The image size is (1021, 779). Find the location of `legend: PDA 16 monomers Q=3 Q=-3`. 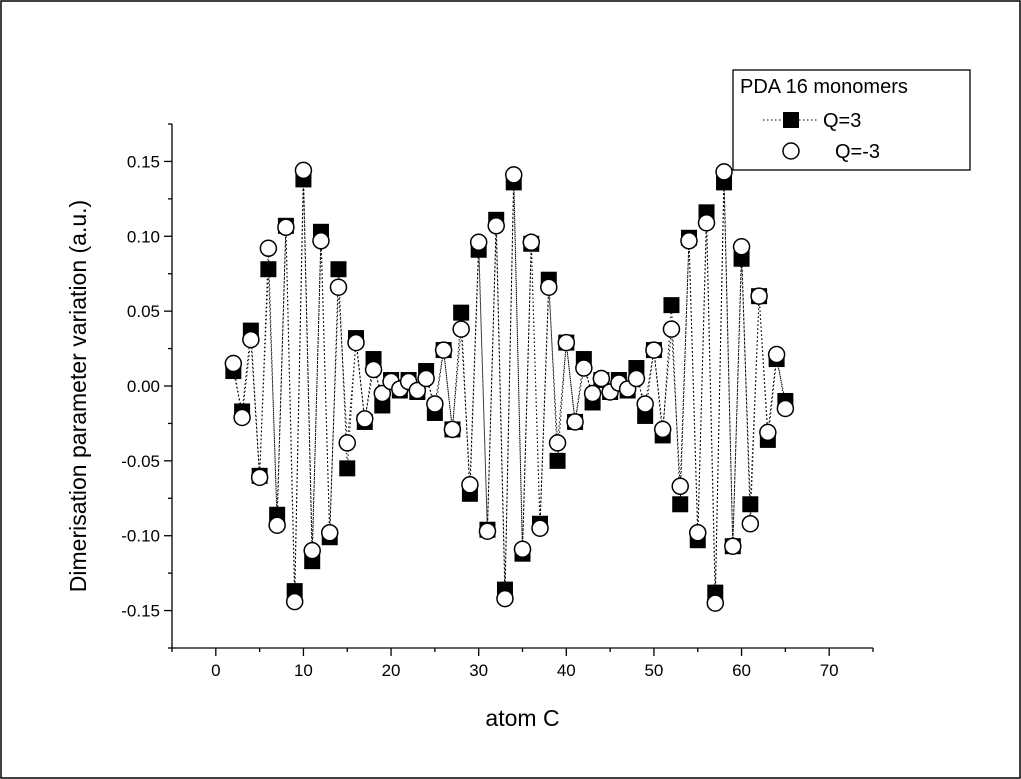

legend: PDA 16 monomers Q=3 Q=-3 is located at coordinates (851, 120).